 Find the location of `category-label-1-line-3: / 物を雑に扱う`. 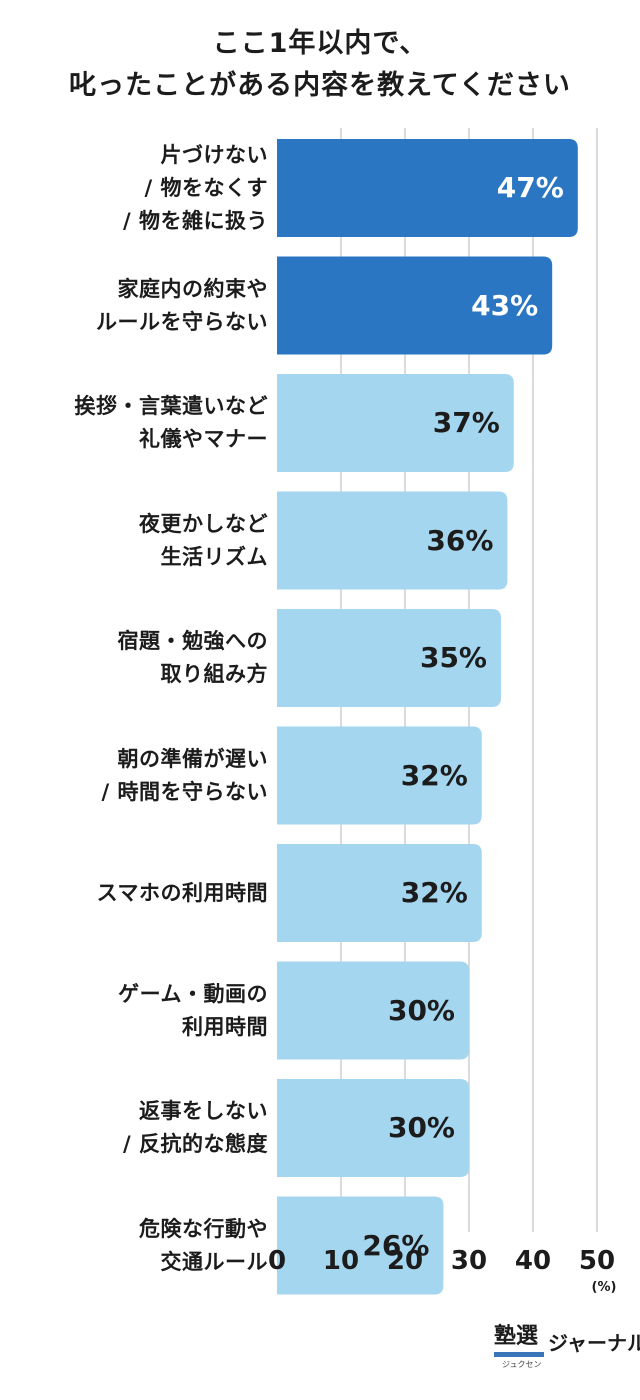

category-label-1-line-3: / 物を雑に扱う is located at coordinates (195, 220).